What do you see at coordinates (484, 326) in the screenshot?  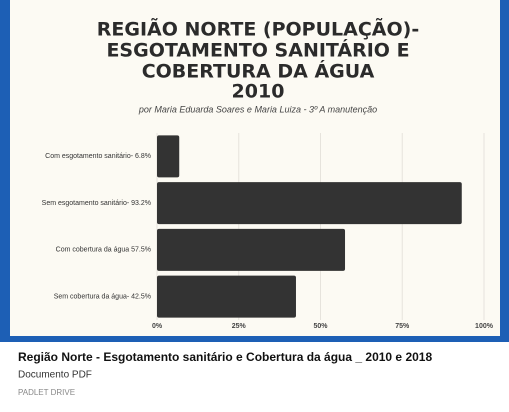 I see `x-tick-label: 100%` at bounding box center [484, 326].